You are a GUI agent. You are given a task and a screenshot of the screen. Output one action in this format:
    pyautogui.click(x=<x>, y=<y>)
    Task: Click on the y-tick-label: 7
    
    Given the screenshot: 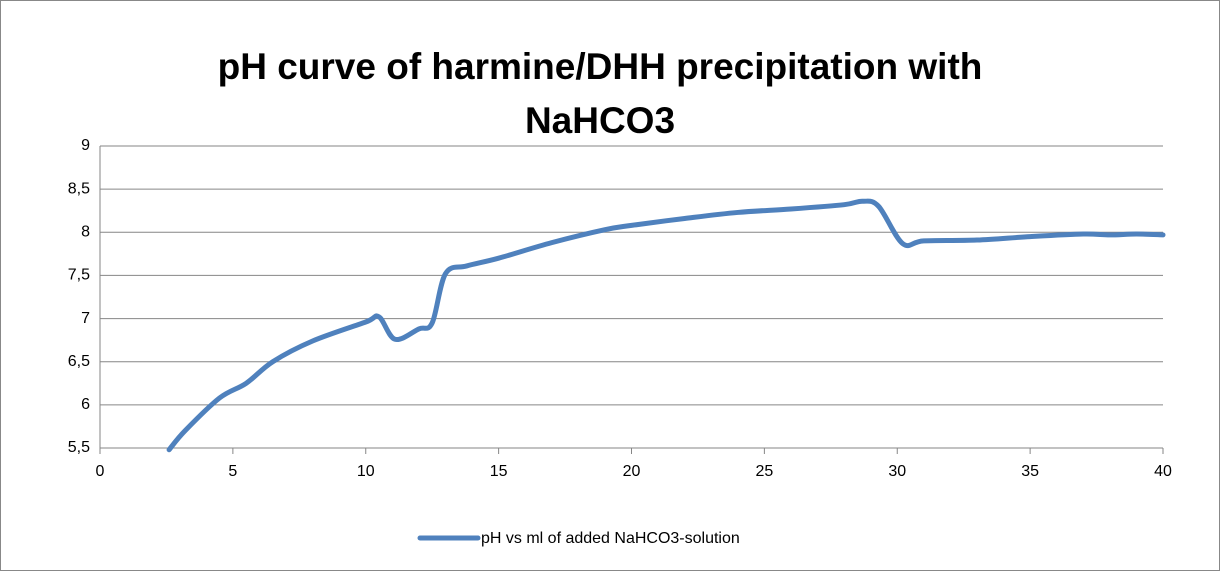 What is the action you would take?
    pyautogui.click(x=85, y=318)
    